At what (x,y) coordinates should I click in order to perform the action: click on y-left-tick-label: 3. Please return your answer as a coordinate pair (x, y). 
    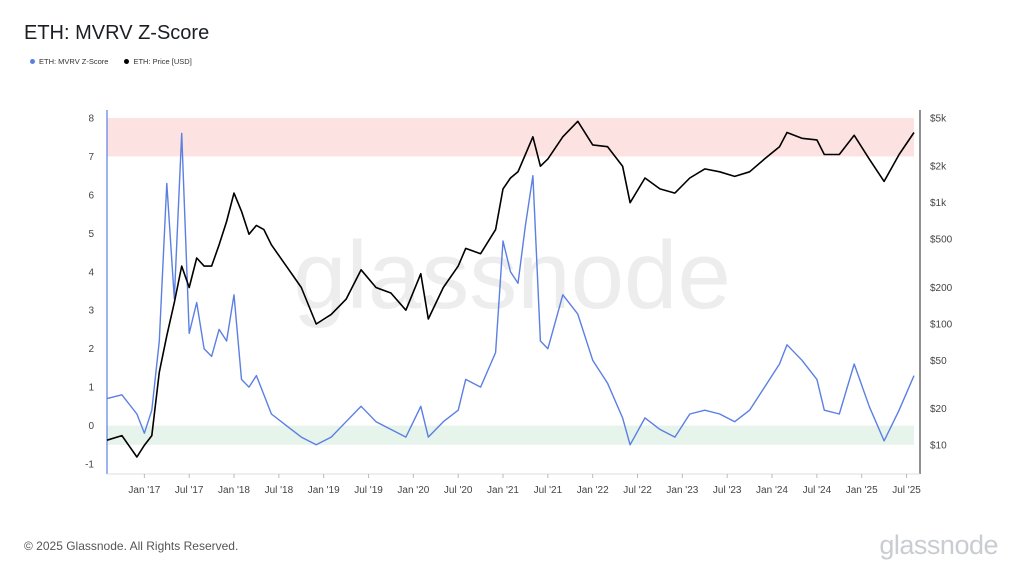
    Looking at the image, I should click on (91, 311).